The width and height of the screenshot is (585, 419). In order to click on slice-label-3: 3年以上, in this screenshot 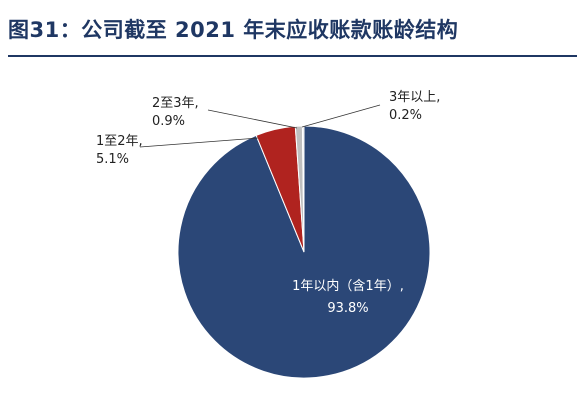, I will do `click(414, 97)`.